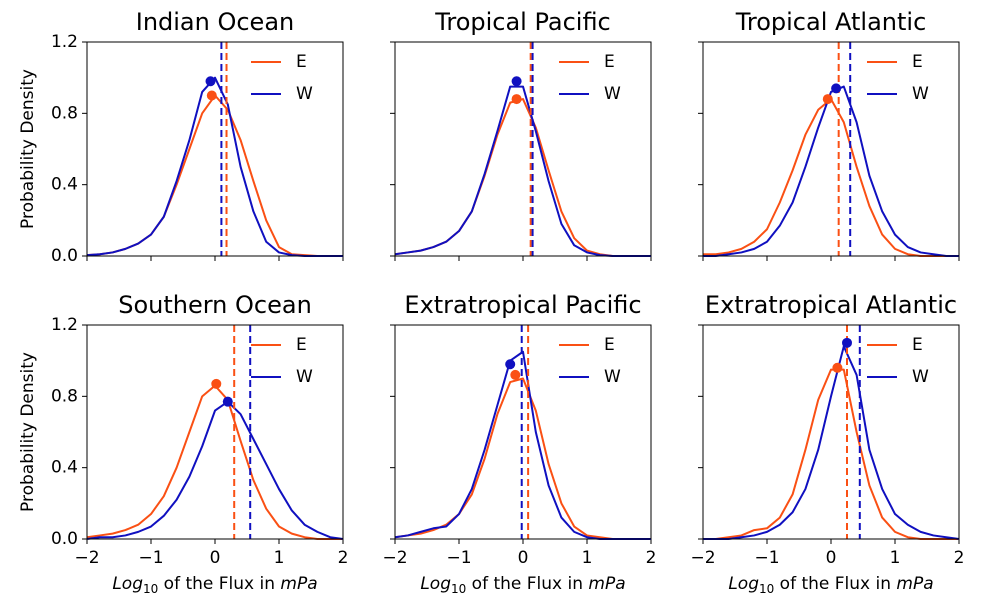 The width and height of the screenshot is (985, 599). Describe the element at coordinates (522, 22) in the screenshot. I see `panel-title: Tropical Pacific` at that location.